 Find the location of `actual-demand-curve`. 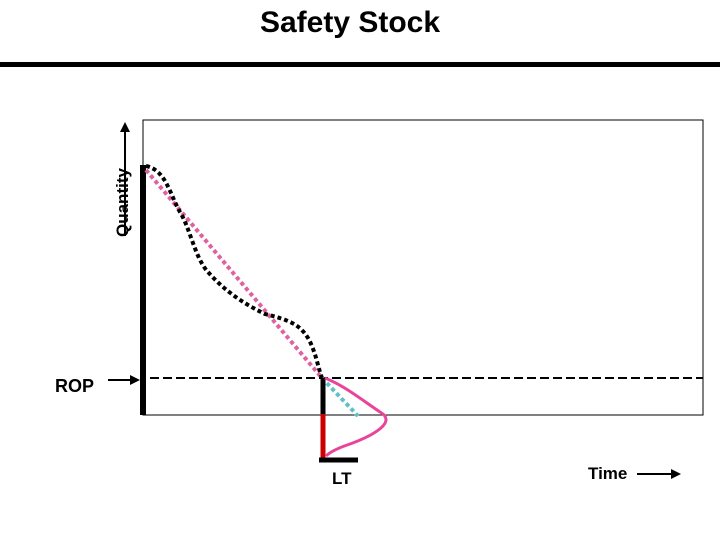

actual-demand-curve is located at coordinates (234, 271).